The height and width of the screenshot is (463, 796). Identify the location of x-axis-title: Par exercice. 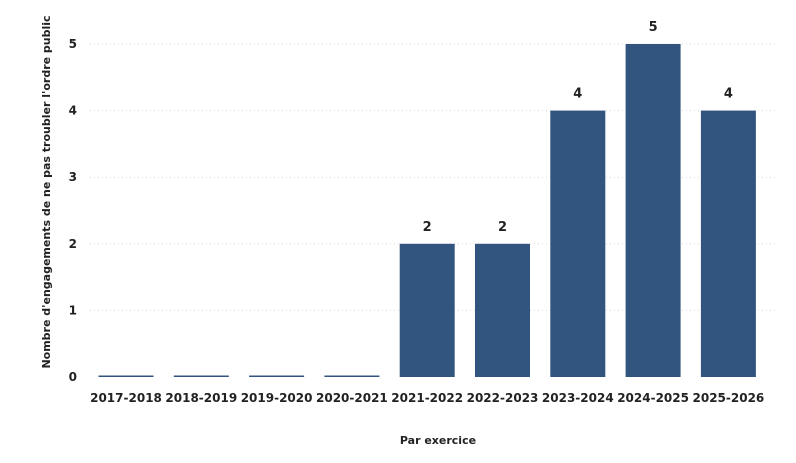
(438, 440).